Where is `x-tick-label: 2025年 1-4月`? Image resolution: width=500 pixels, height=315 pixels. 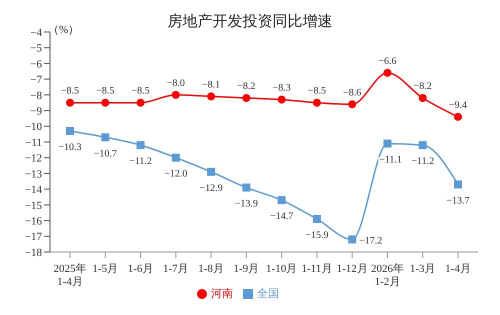 x-tick-label: 2025年 1-4月 is located at coordinates (70, 275).